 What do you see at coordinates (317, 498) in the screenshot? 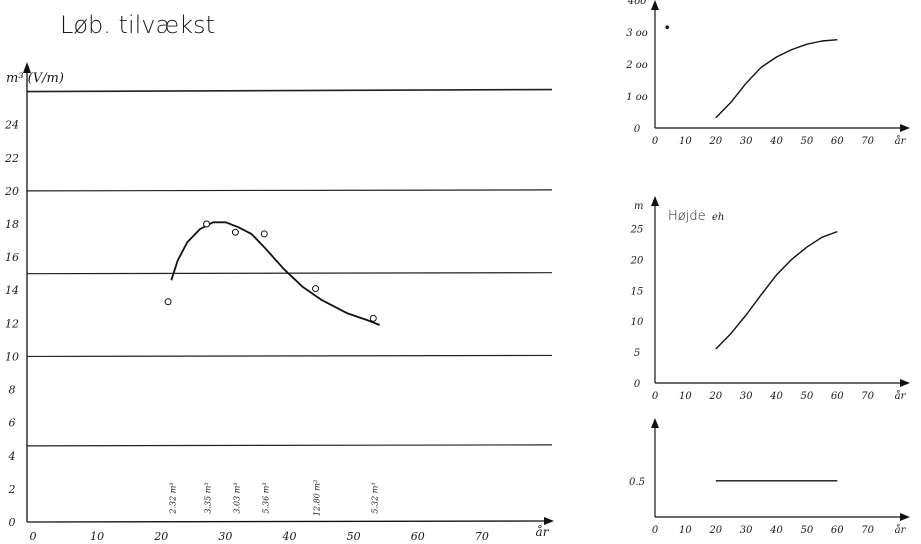
I see `point-annotation: 12.80 m³` at bounding box center [317, 498].